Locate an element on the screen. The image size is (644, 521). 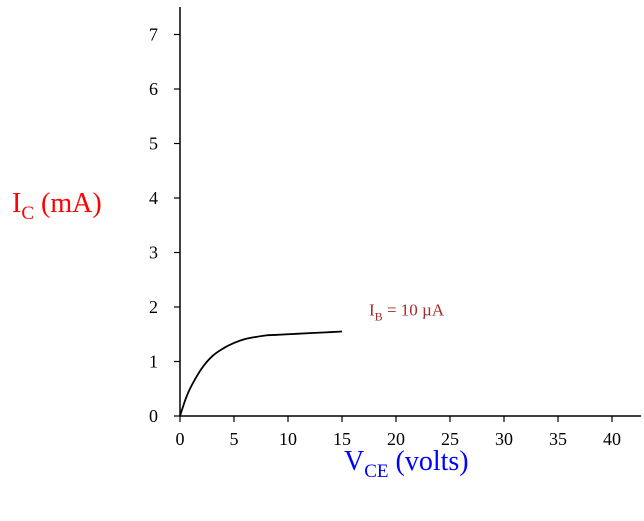
x-tick-label: 20 is located at coordinates (396, 439).